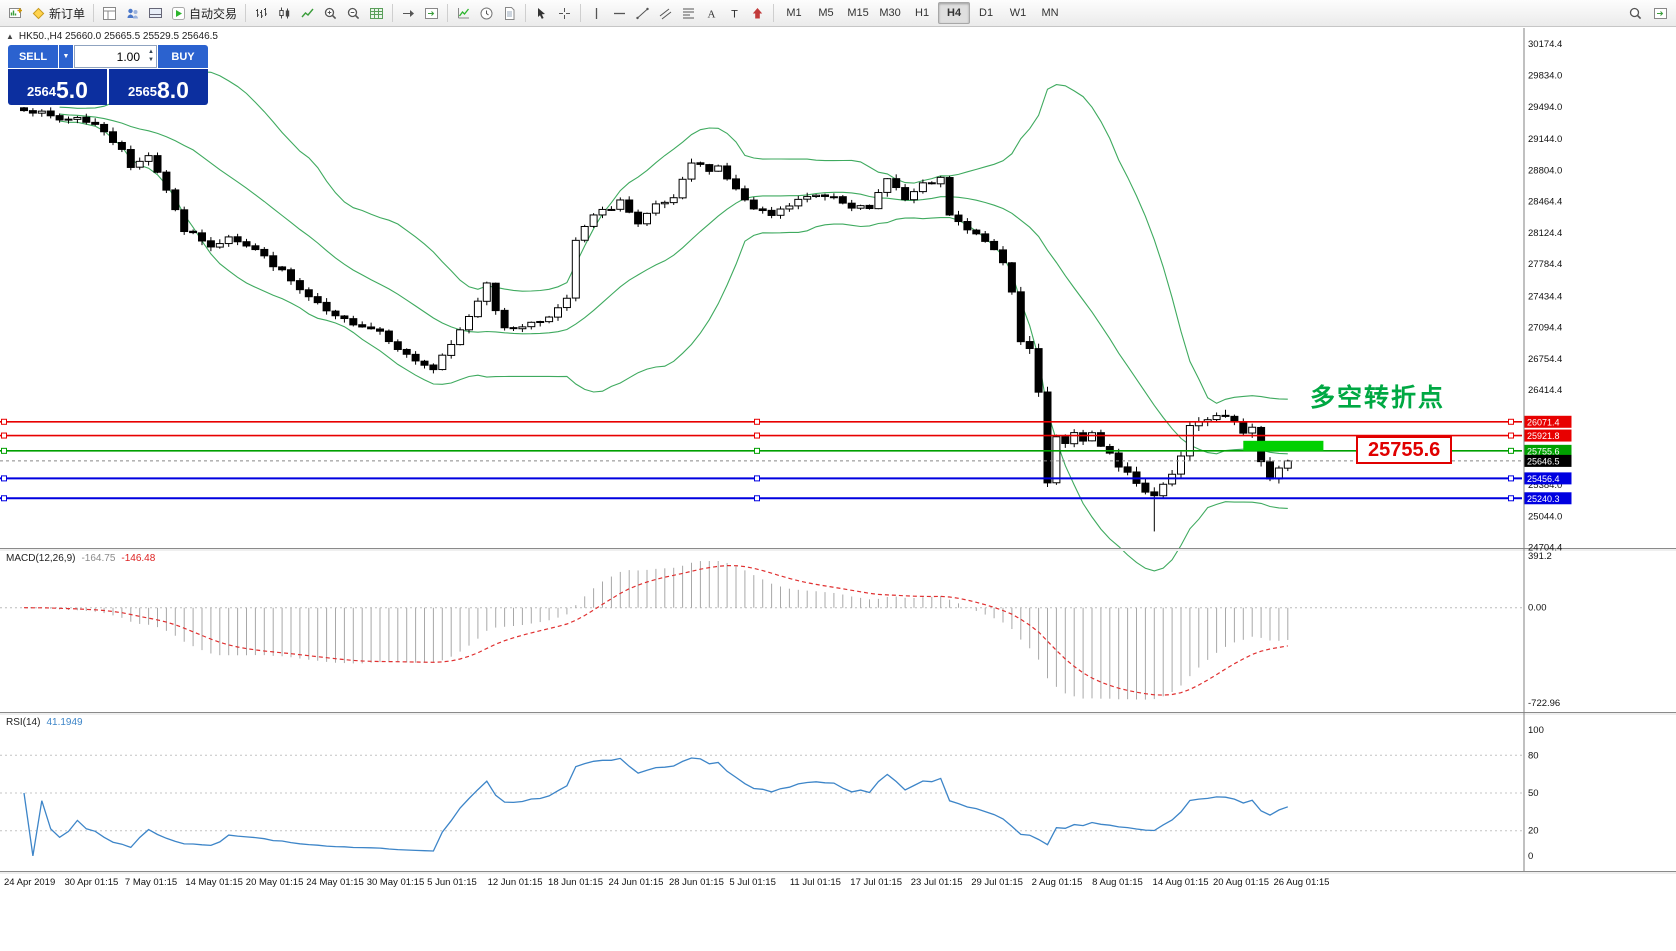  I want to click on terminal-button, so click(155, 13).